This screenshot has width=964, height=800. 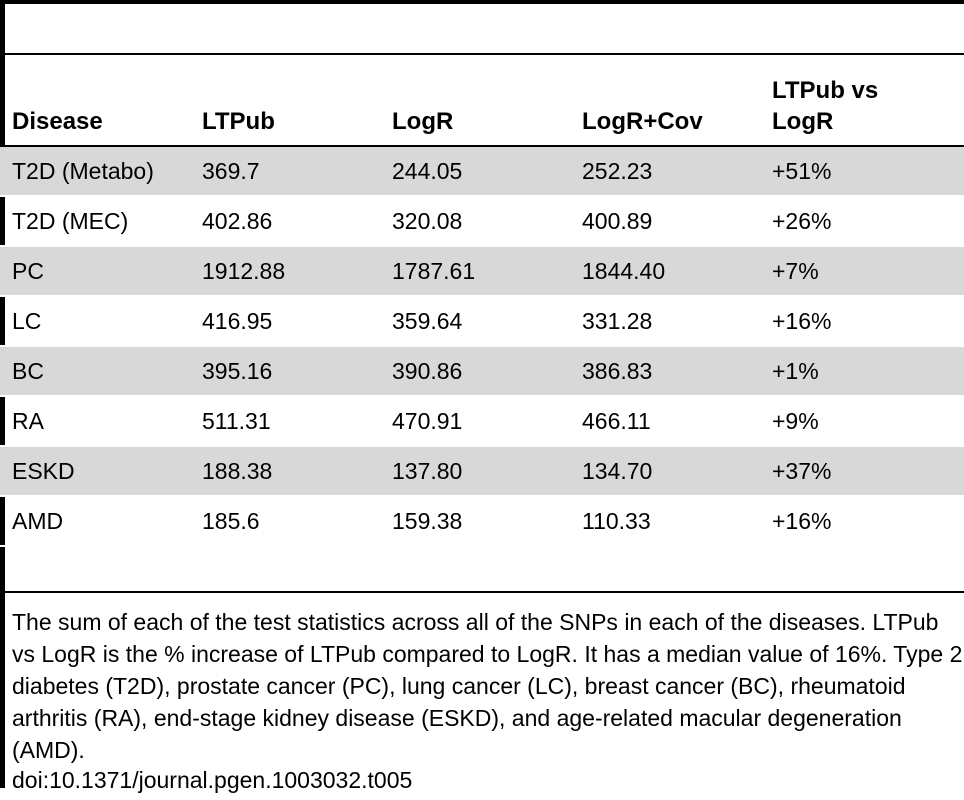 I want to click on table-row: AMD 185.6 159.38 110.33 +16%, so click(x=482, y=522).